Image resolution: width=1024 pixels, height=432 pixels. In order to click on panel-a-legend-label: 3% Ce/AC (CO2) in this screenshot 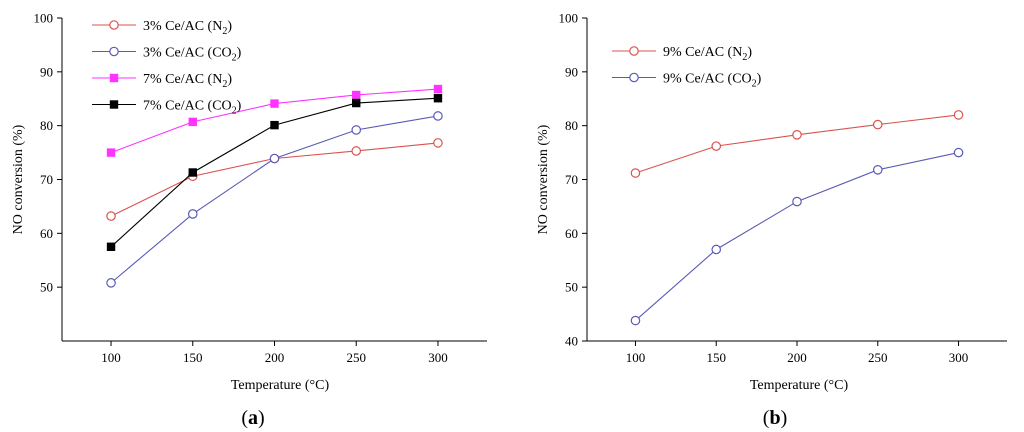, I will do `click(192, 55)`.